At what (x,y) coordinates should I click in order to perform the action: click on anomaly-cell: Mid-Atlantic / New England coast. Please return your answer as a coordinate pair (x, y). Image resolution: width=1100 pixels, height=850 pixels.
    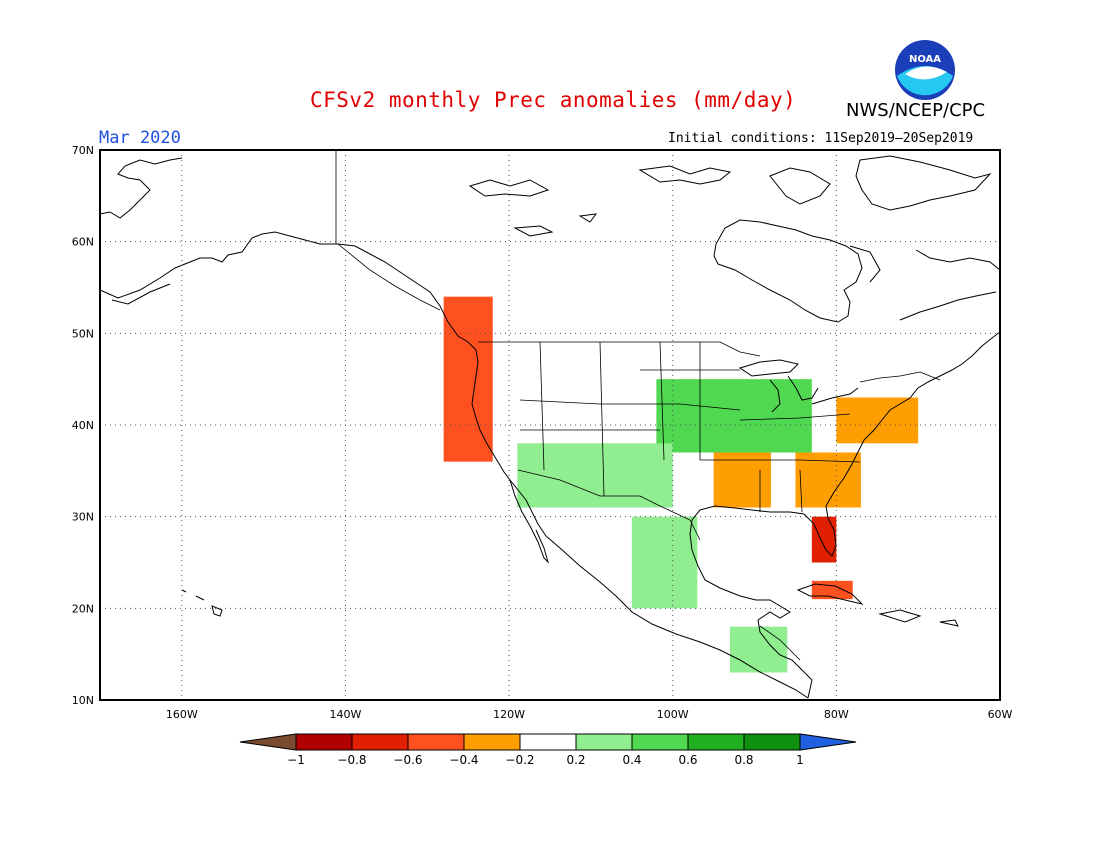
    Looking at the image, I should click on (877, 420).